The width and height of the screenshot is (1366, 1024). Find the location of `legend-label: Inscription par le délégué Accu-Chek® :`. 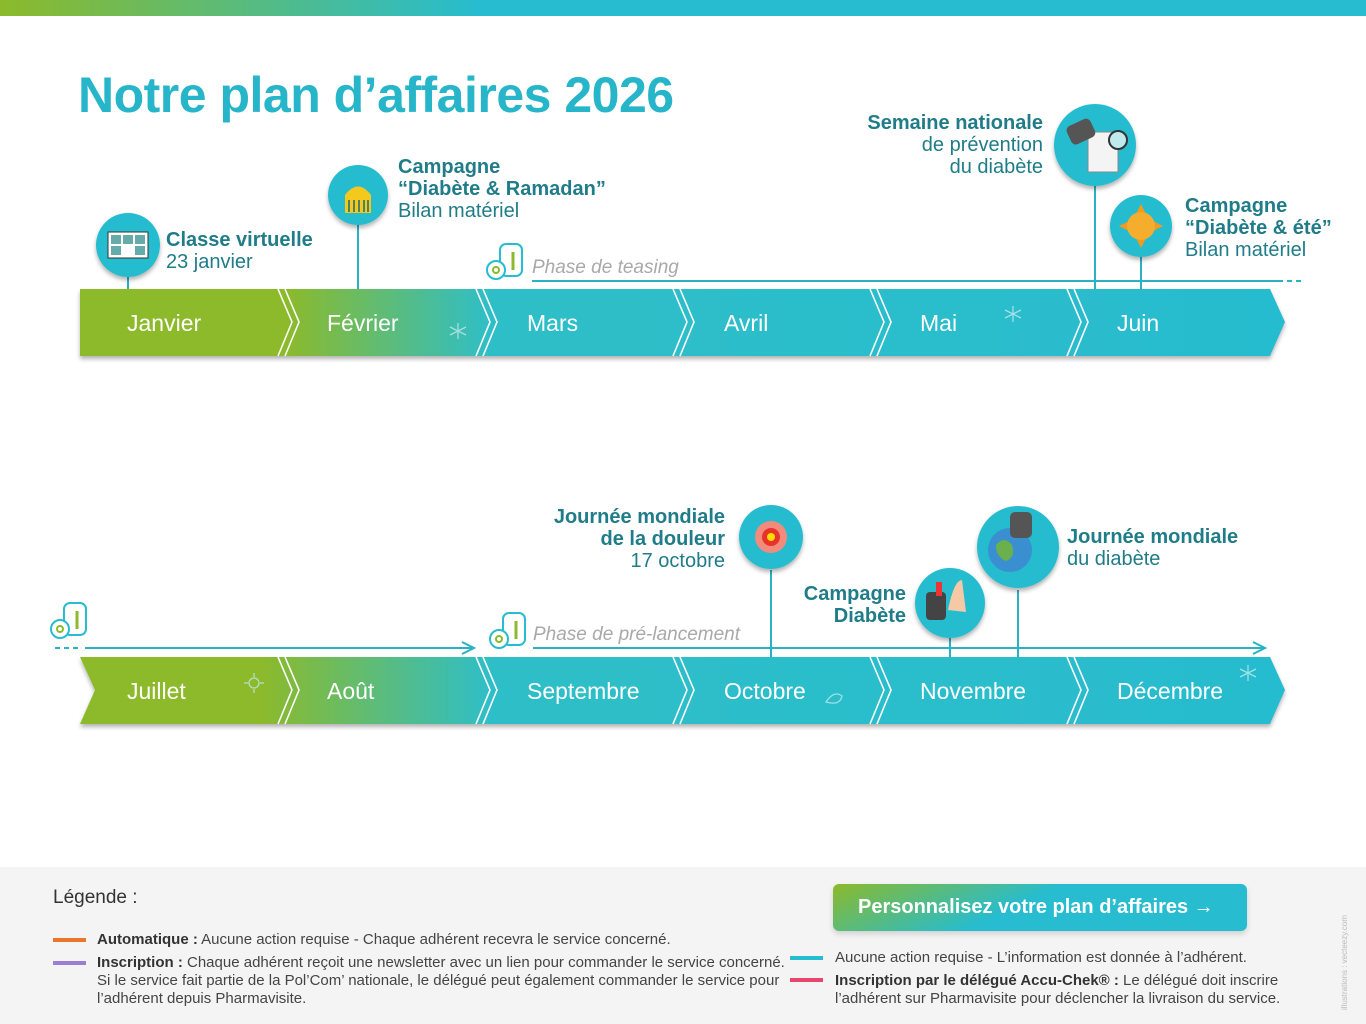

legend-label: Inscription par le délégué Accu-Chek® : is located at coordinates (977, 980).